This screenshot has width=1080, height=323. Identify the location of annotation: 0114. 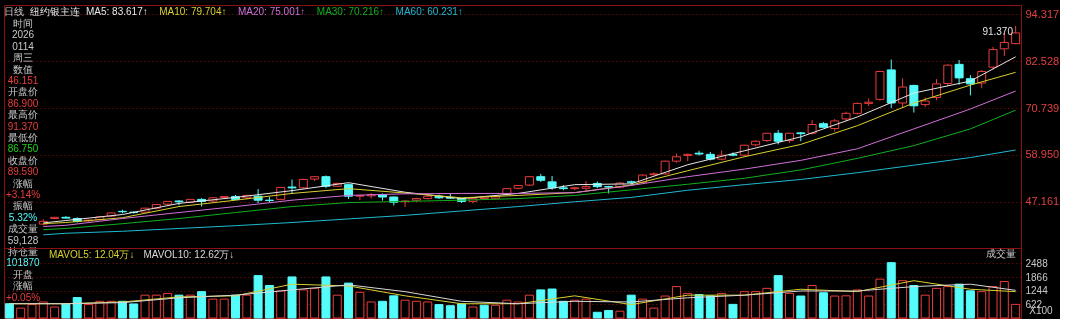
(23, 46).